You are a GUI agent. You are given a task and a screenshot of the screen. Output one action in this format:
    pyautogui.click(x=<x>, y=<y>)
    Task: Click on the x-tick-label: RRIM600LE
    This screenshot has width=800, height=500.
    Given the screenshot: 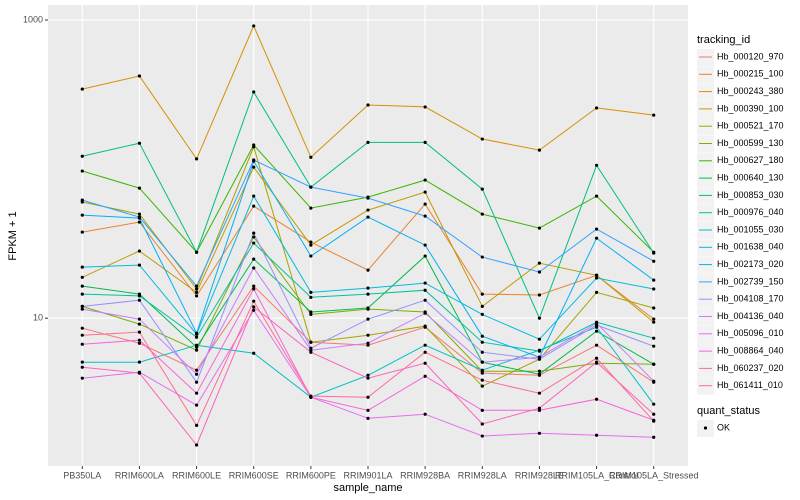 What is the action you would take?
    pyautogui.click(x=196, y=475)
    